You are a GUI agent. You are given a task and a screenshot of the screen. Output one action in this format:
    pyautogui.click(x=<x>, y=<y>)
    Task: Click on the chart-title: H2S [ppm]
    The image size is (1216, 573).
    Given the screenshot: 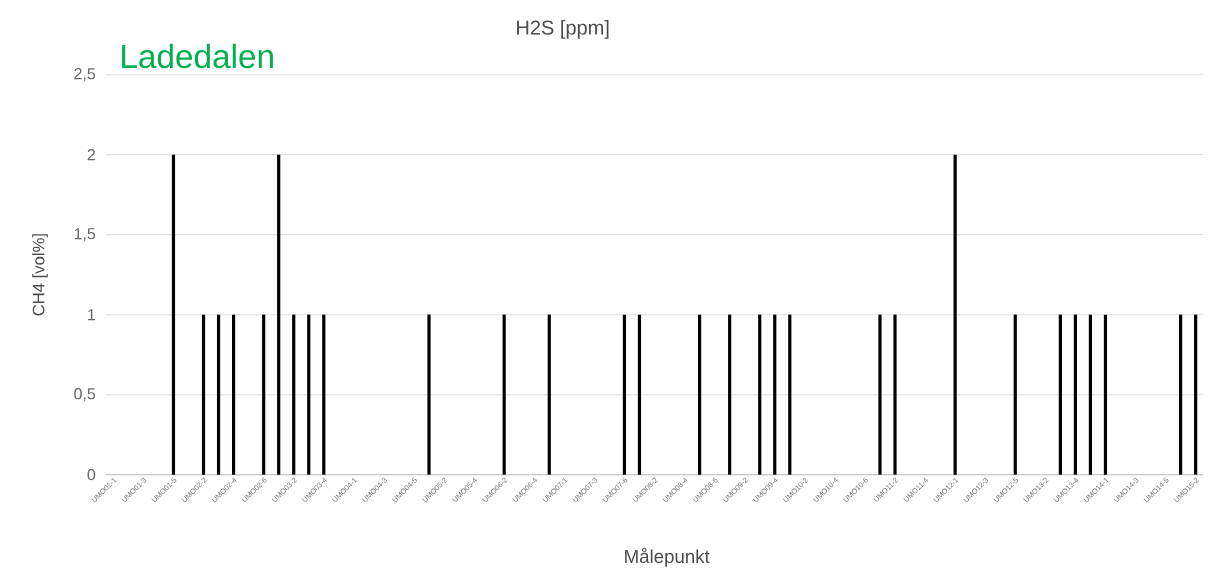 What is the action you would take?
    pyautogui.click(x=563, y=29)
    